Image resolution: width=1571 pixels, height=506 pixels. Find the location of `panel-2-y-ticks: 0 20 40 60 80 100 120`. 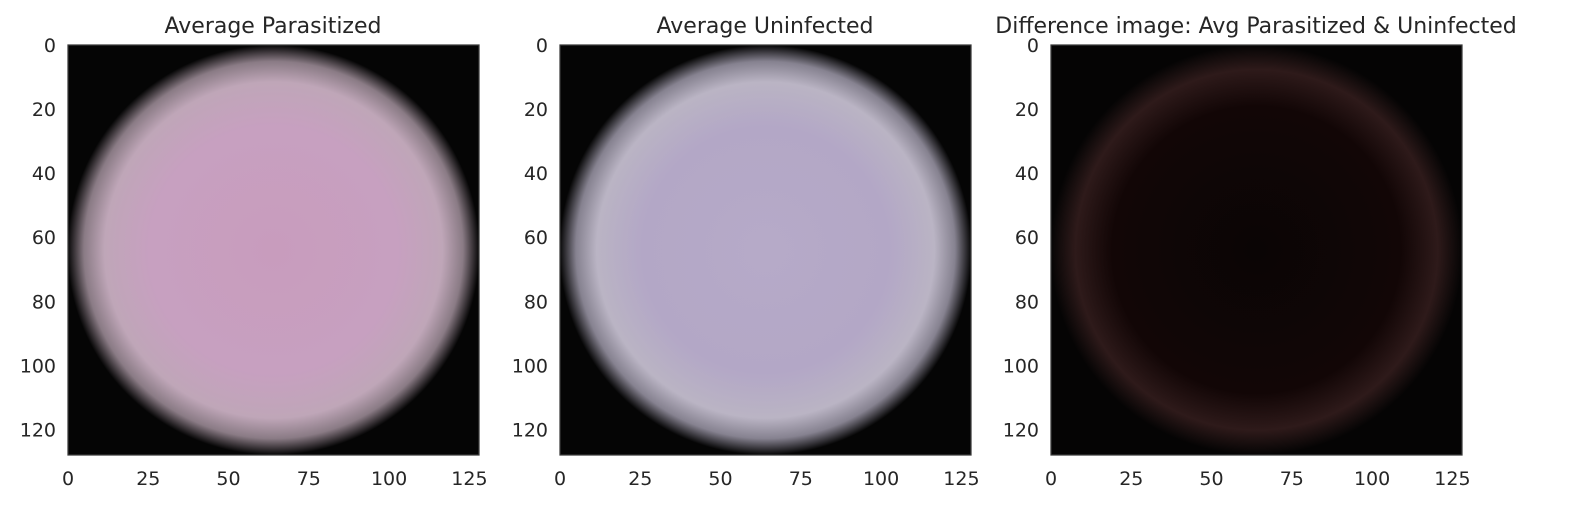

panel-2-y-ticks: 0 20 40 60 80 100 120 is located at coordinates (1021, 238).